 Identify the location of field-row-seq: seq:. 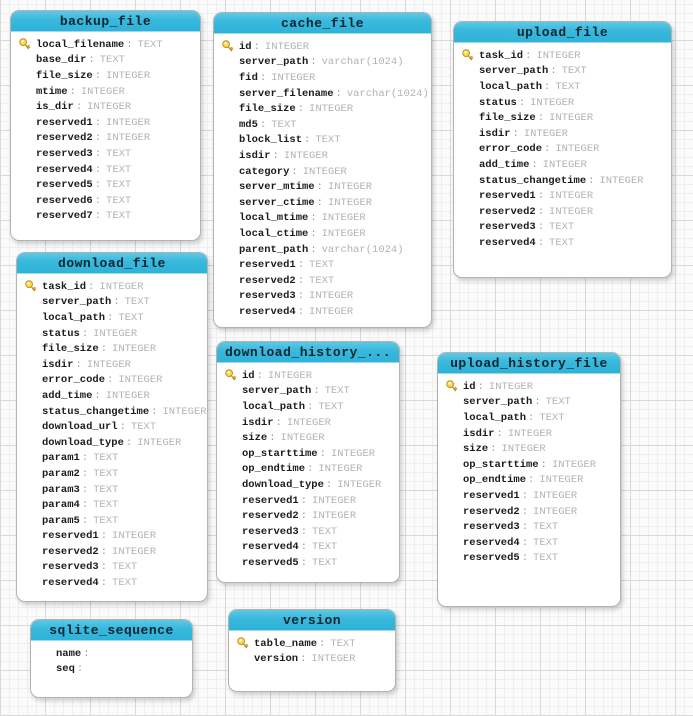
(113, 670).